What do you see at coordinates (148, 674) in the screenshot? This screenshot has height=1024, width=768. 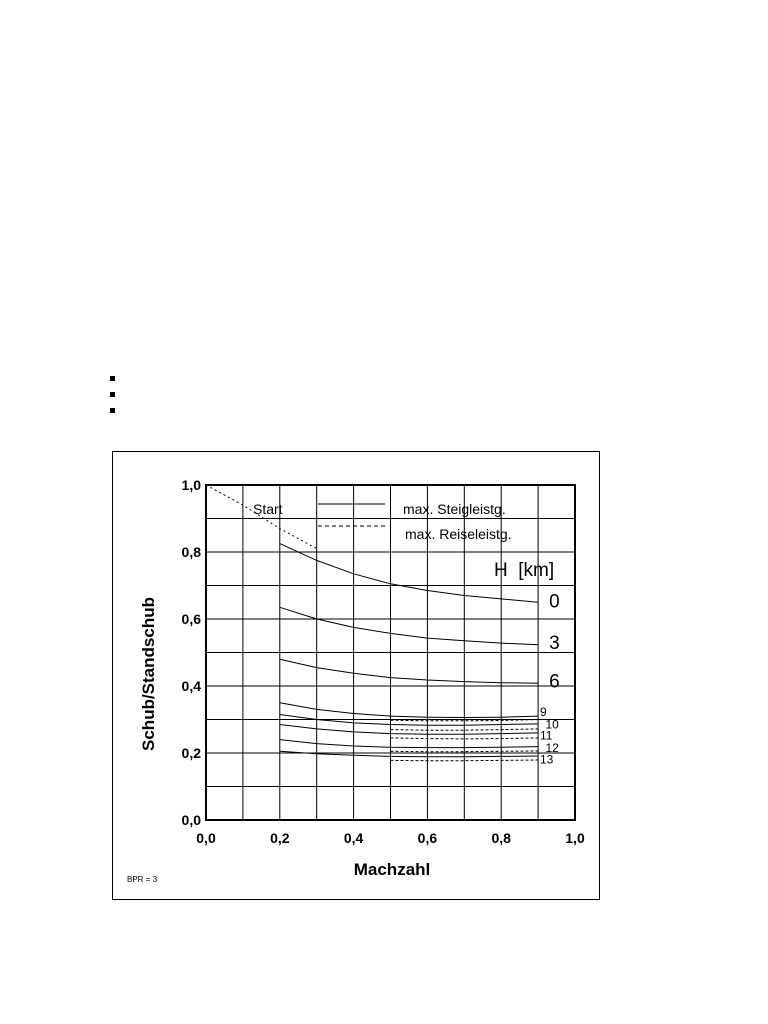 I see `y-axis-label: Schub/Standschub` at bounding box center [148, 674].